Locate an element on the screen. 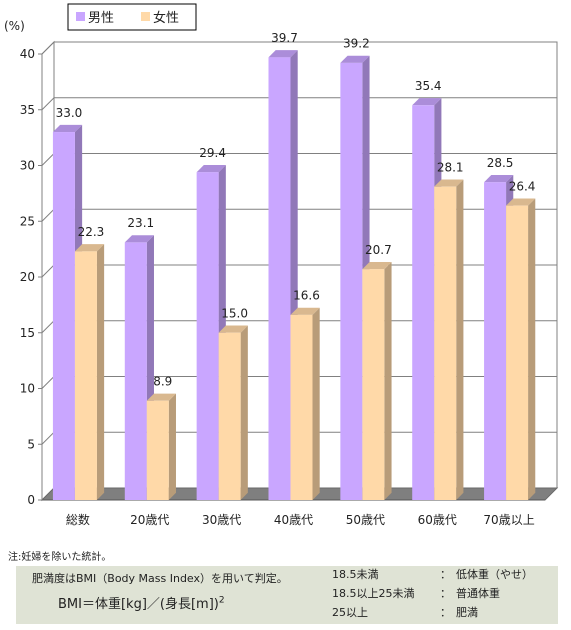 This screenshot has height=630, width=571. y-tick-label: 5 is located at coordinates (31, 444).